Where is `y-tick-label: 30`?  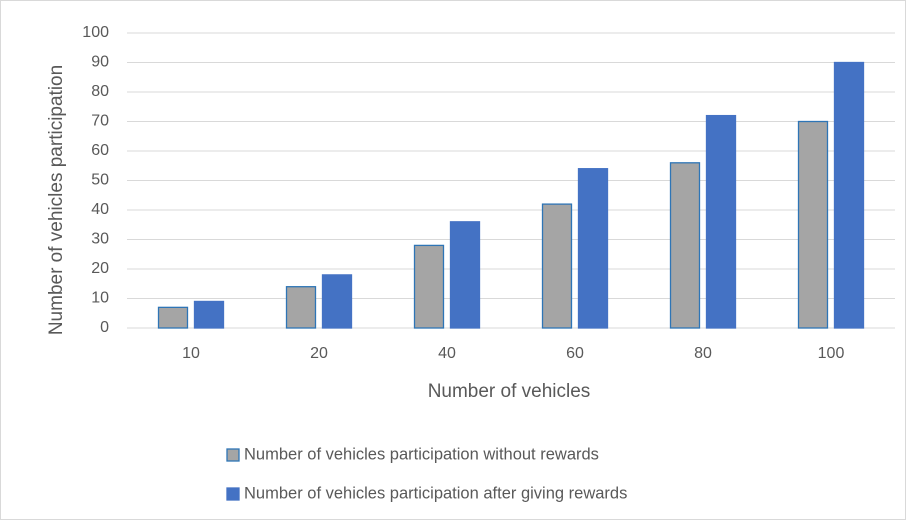
y-tick-label: 30 is located at coordinates (100, 239).